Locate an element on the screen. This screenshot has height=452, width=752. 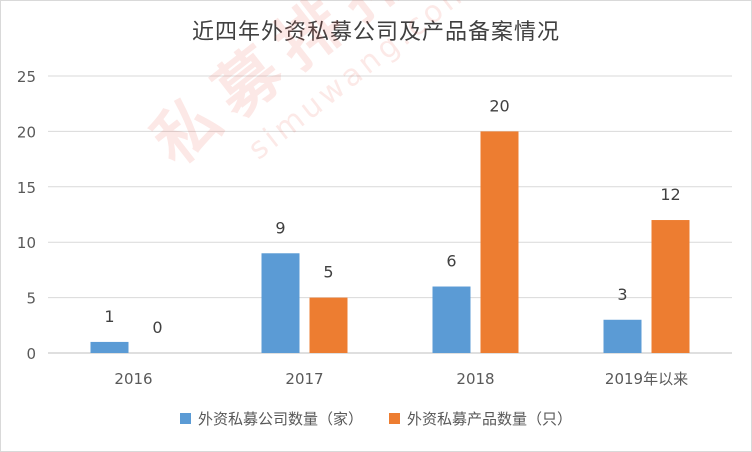
data-label: 3 is located at coordinates (622, 294).